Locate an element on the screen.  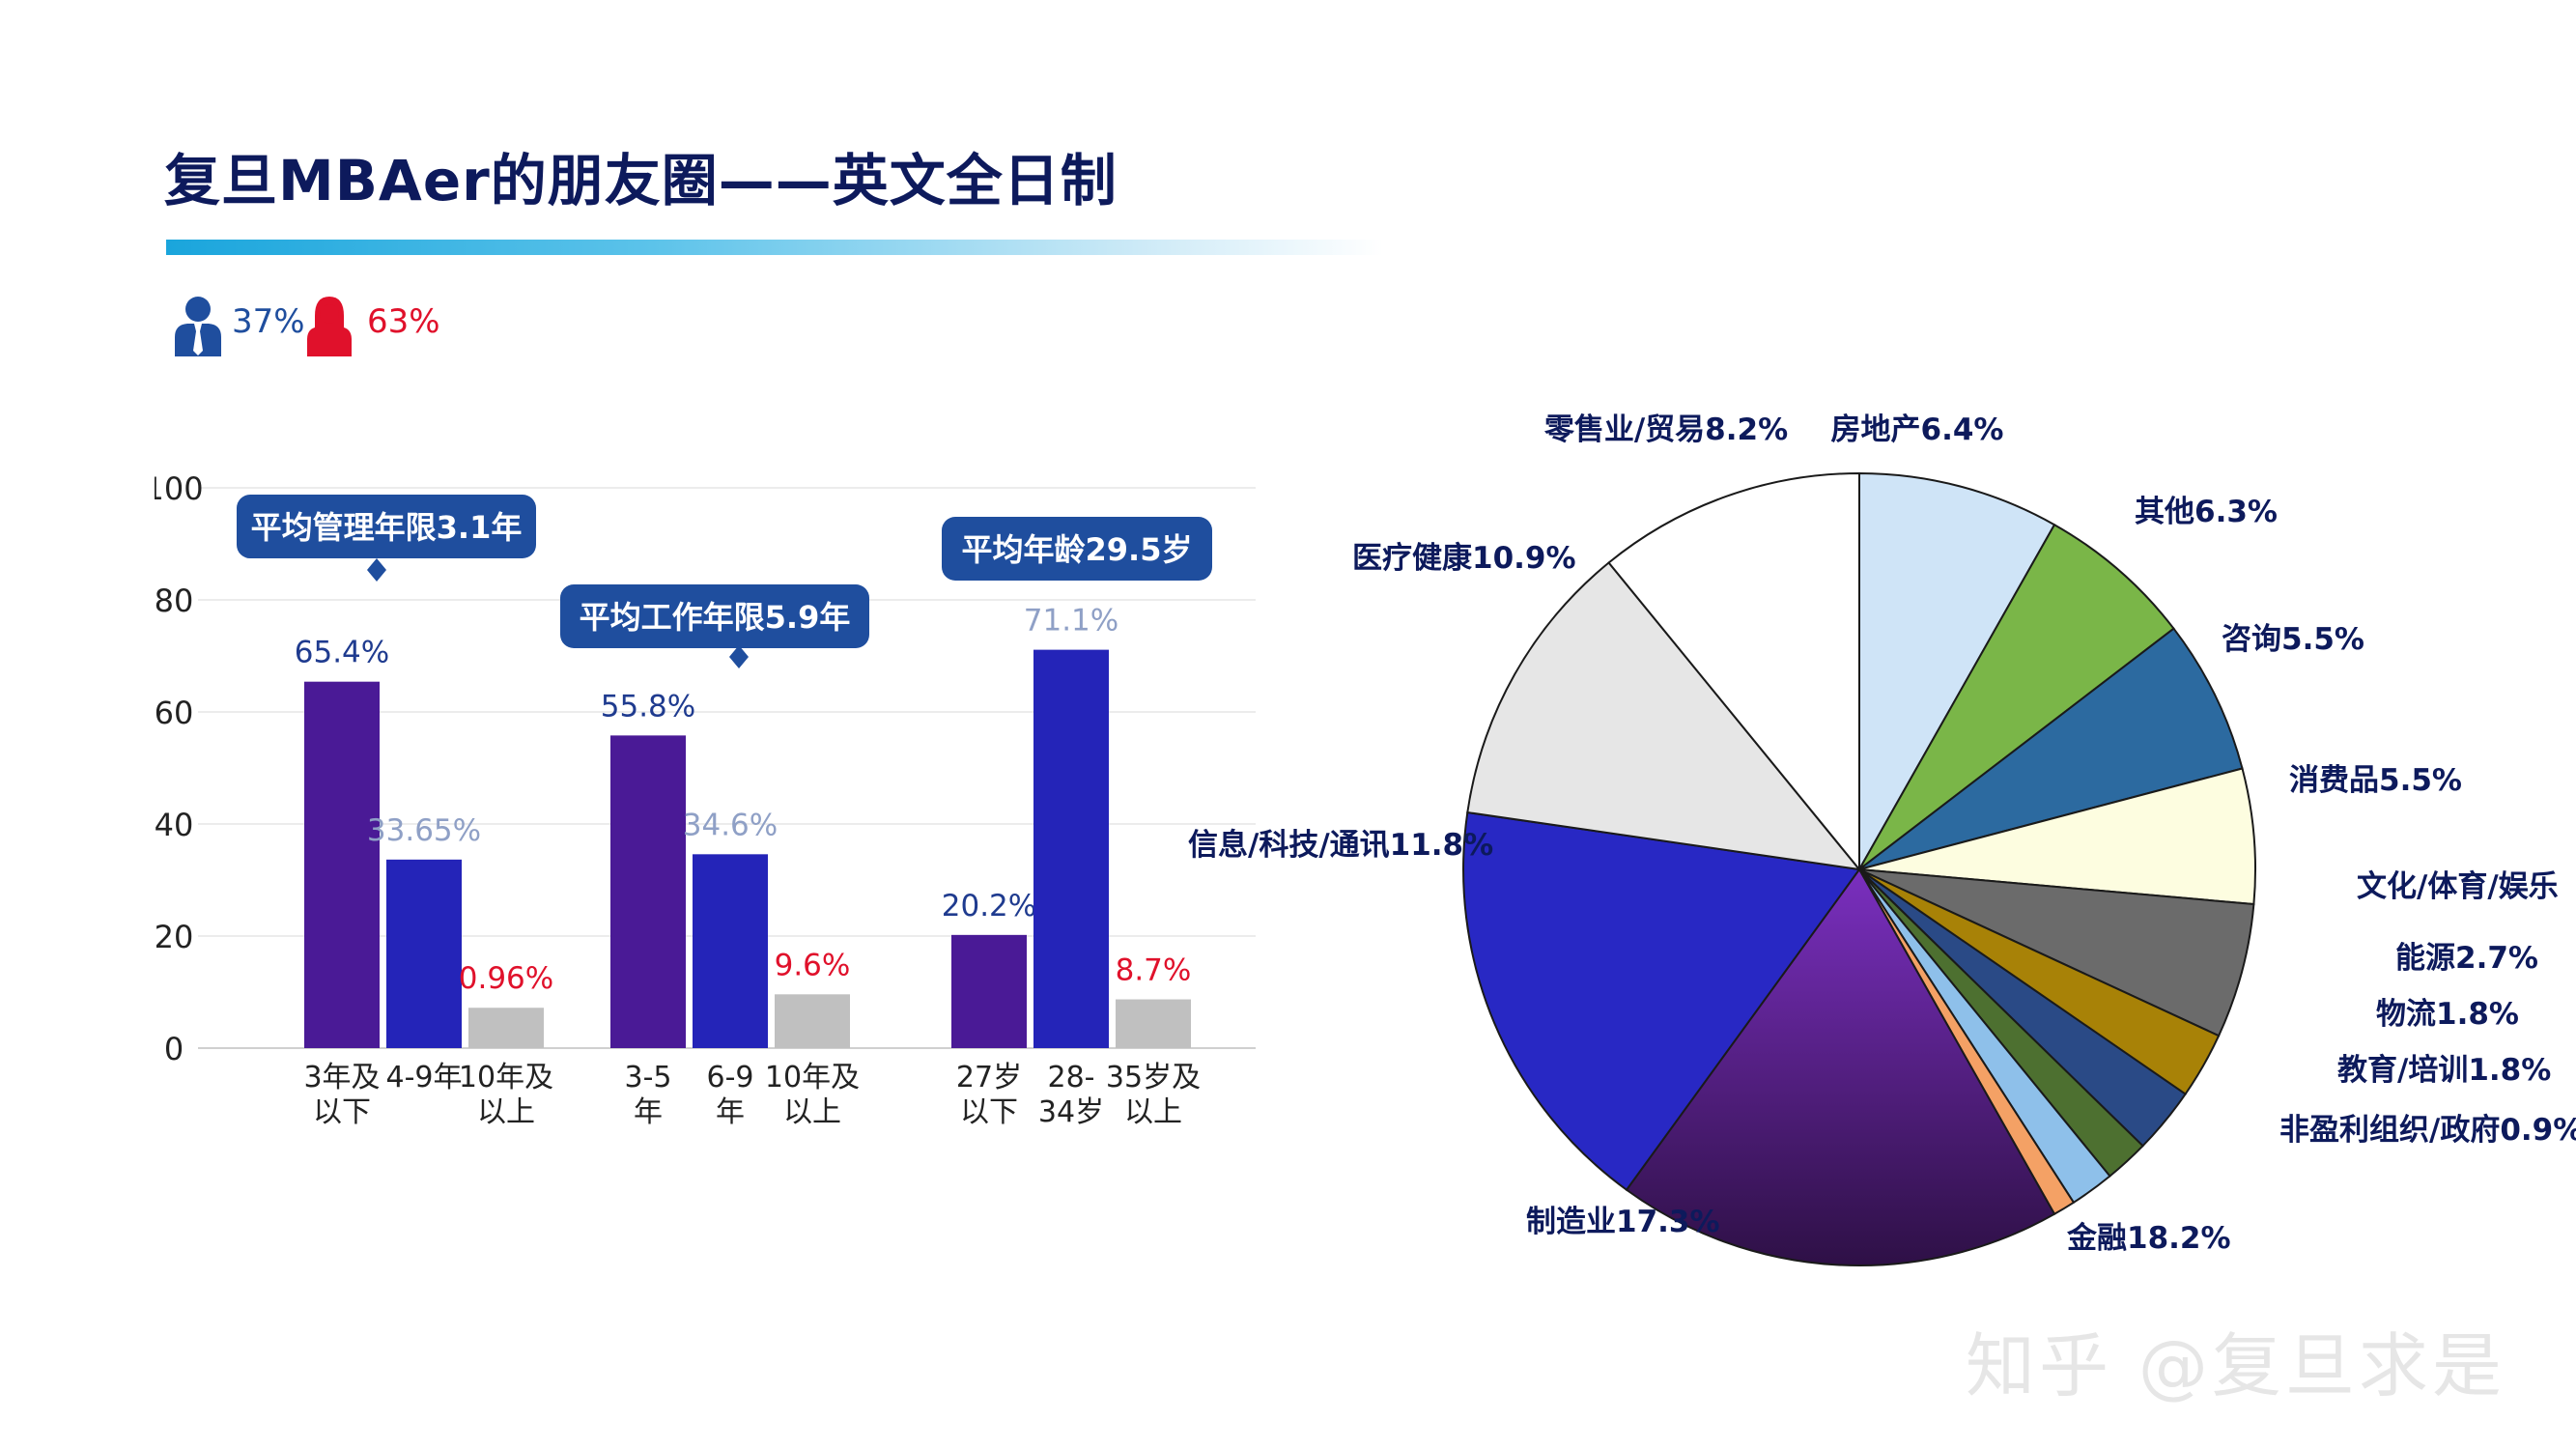
category-label: 3-5 年 is located at coordinates (648, 1095).